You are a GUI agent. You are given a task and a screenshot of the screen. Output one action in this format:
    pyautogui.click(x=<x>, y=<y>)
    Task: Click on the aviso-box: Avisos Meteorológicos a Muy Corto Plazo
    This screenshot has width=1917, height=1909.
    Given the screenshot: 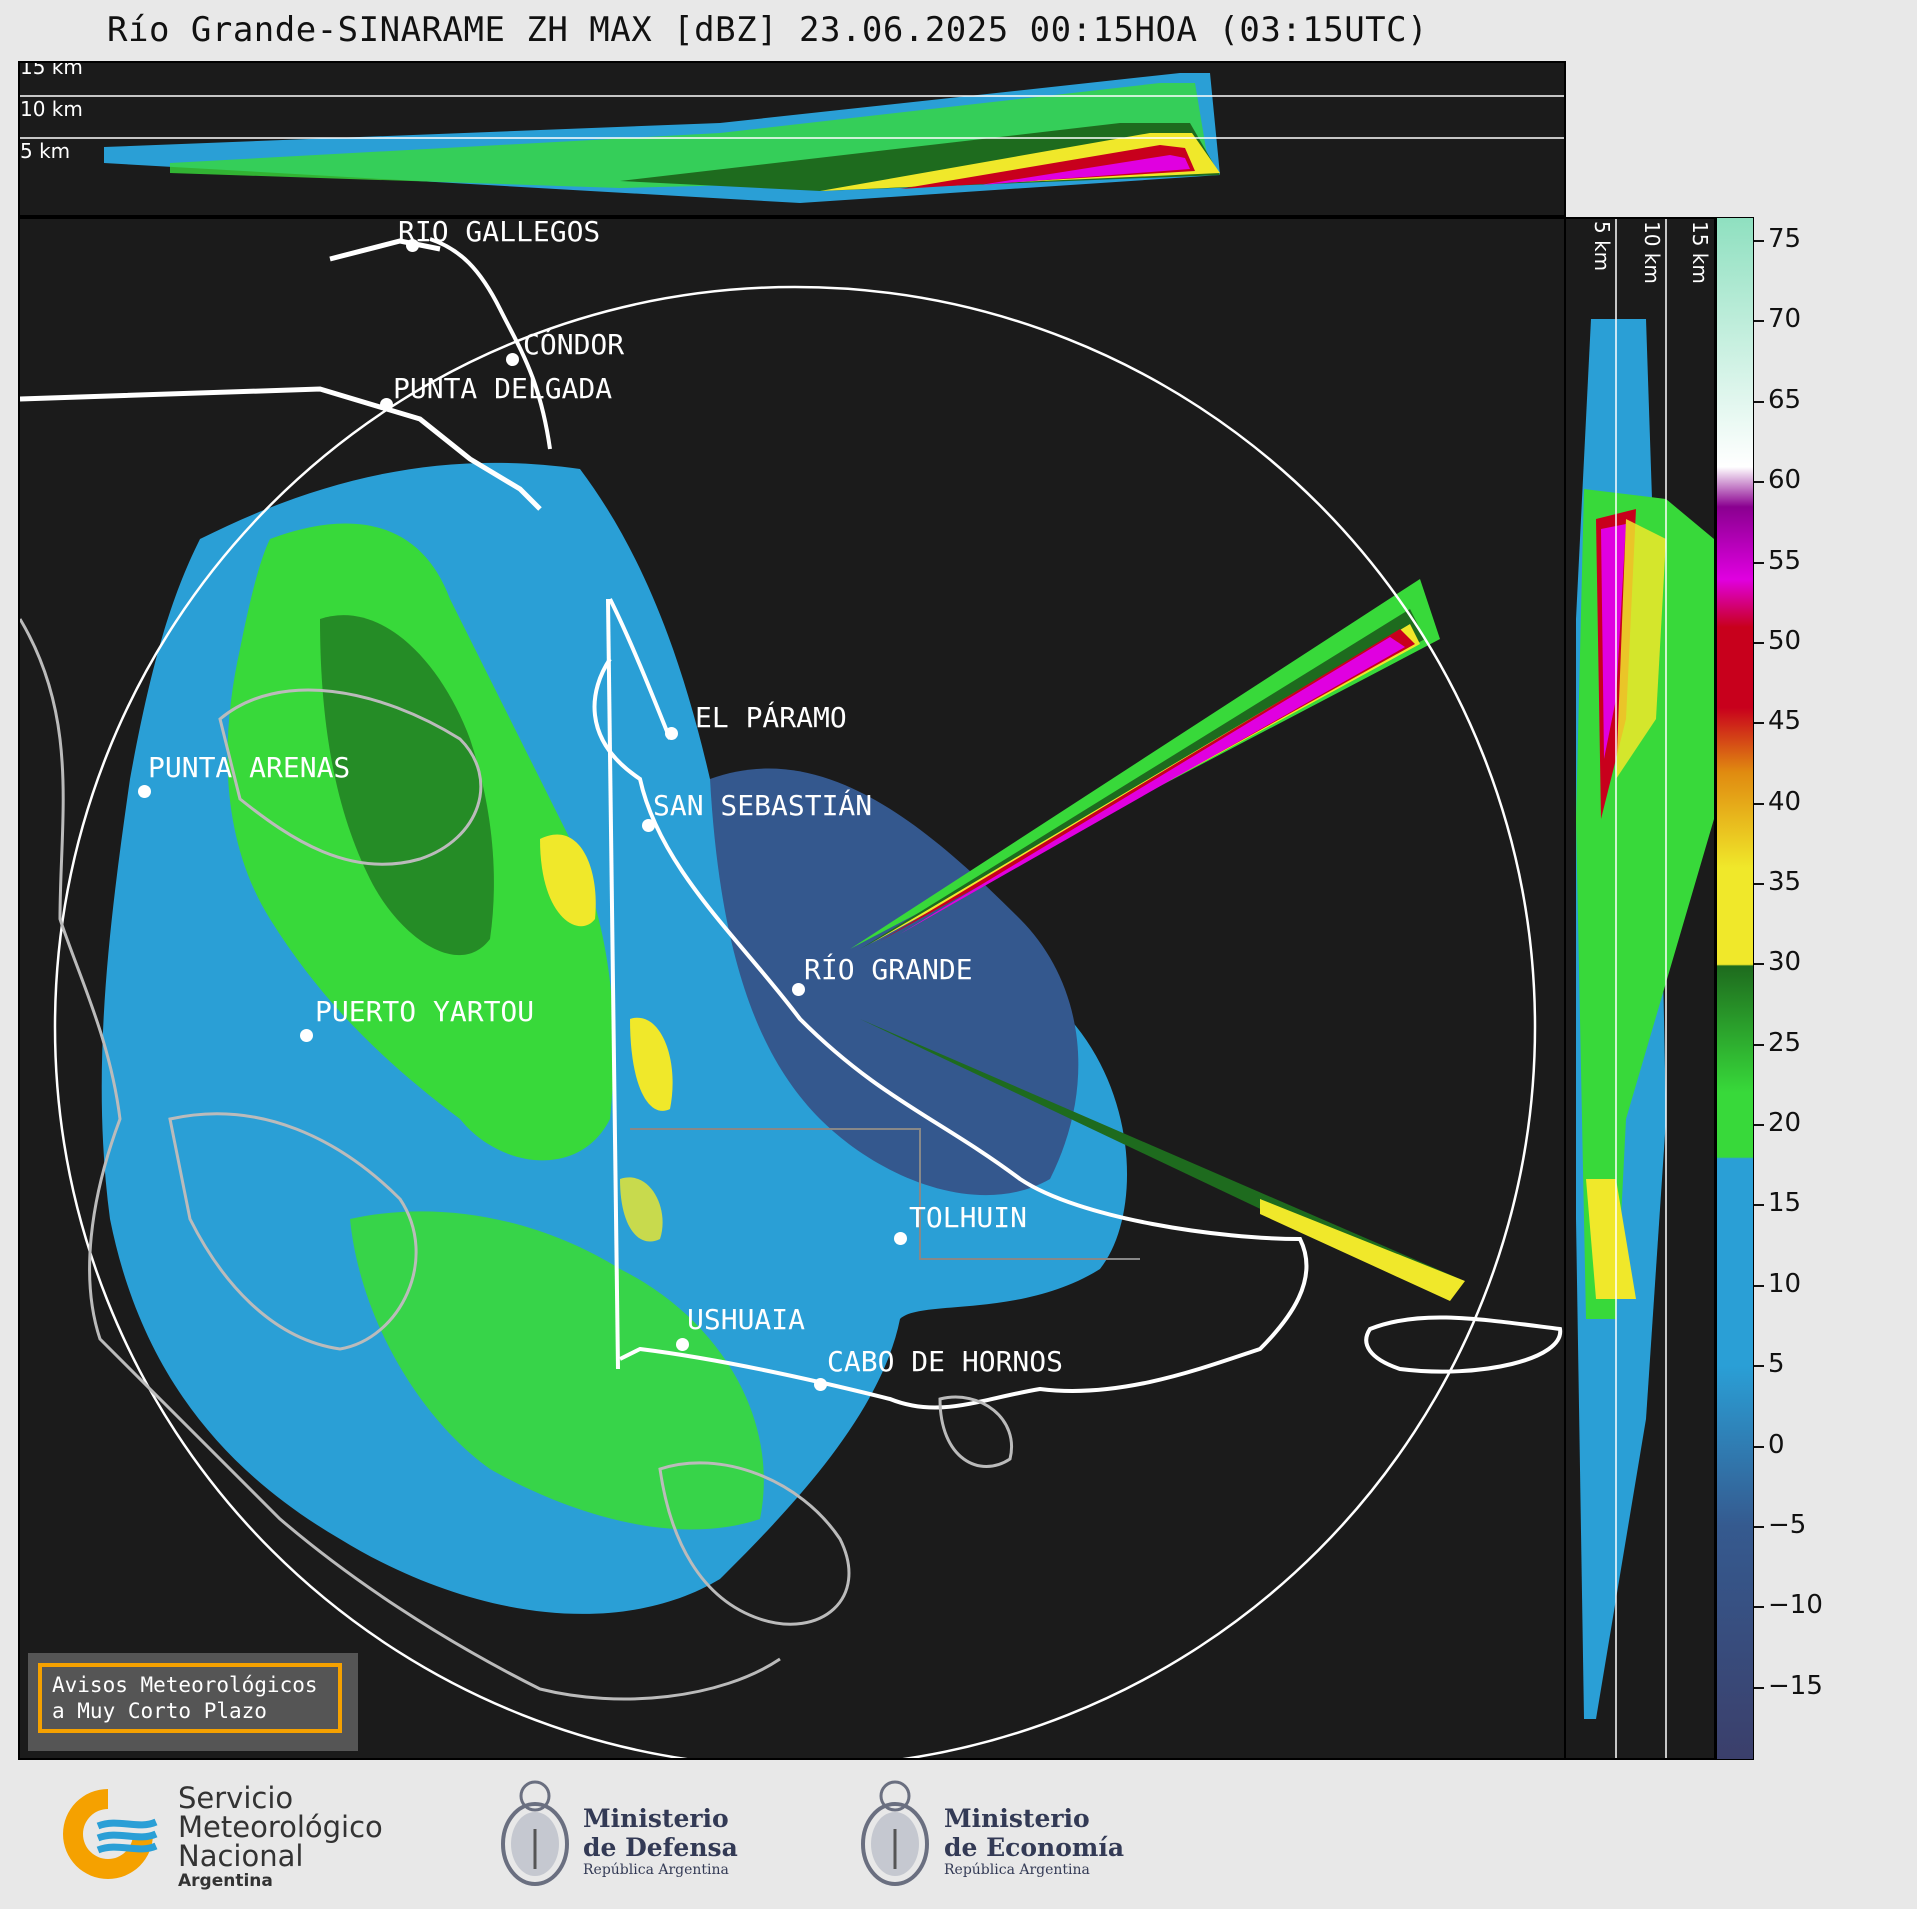 What is the action you would take?
    pyautogui.click(x=193, y=1702)
    